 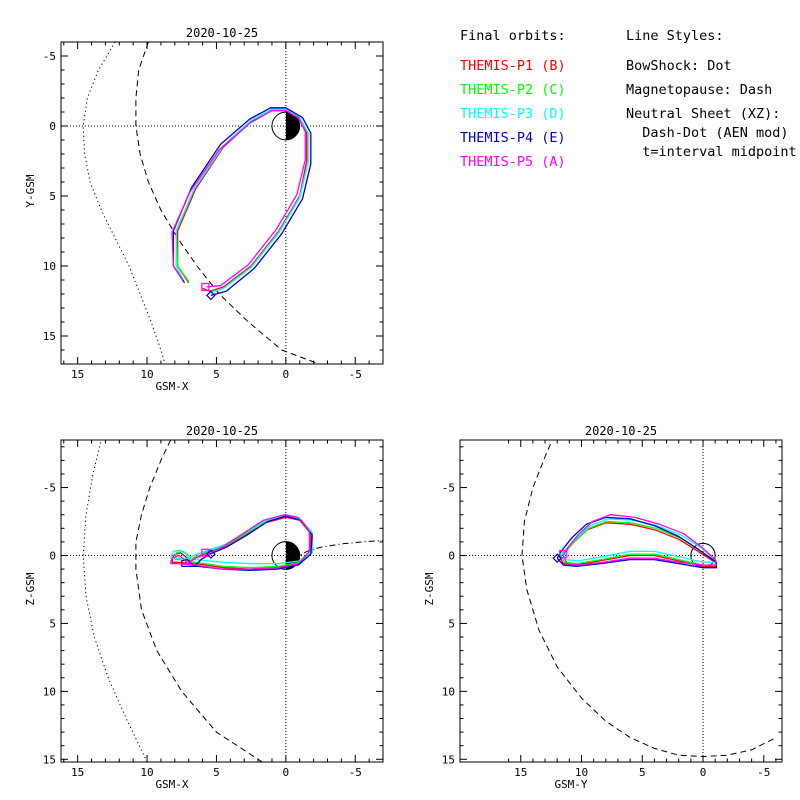 What do you see at coordinates (513, 66) in the screenshot?
I see `legend-item-p1: THEMIS-P1 (B)` at bounding box center [513, 66].